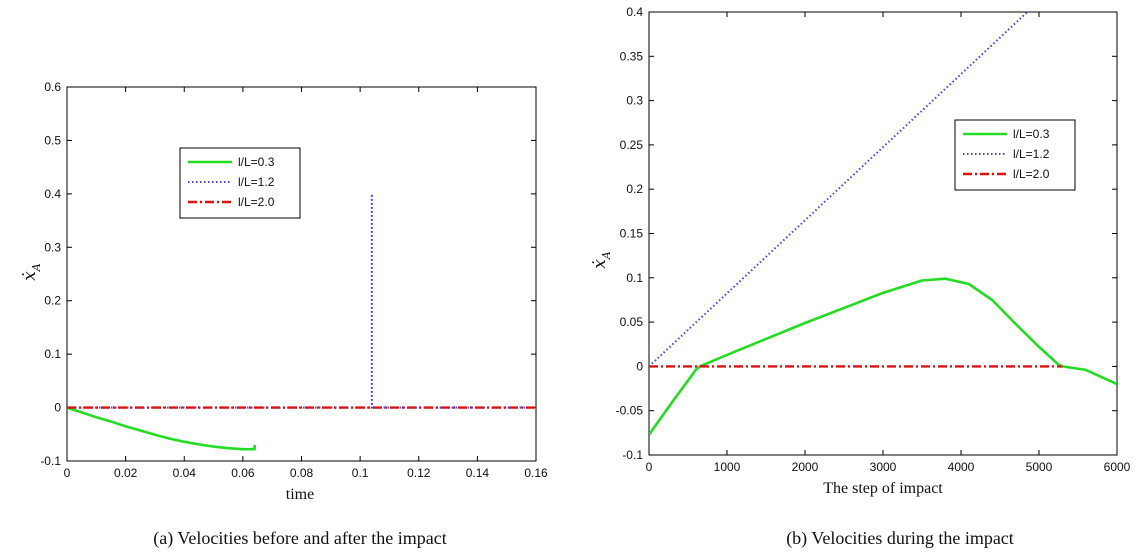 Image resolution: width=1135 pixels, height=556 pixels. Describe the element at coordinates (536, 473) in the screenshot. I see `x-tick-label: 0.16` at that location.